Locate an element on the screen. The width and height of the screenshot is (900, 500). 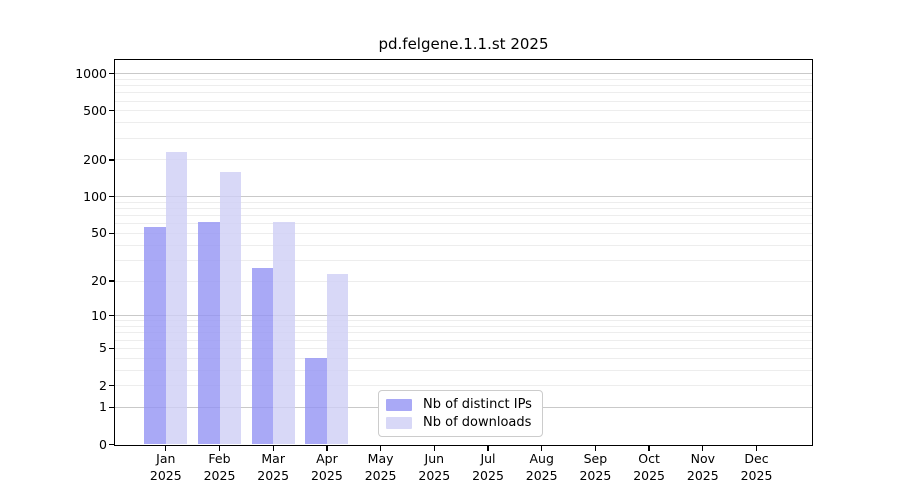
bar-downloads-mar is located at coordinates (284, 333).